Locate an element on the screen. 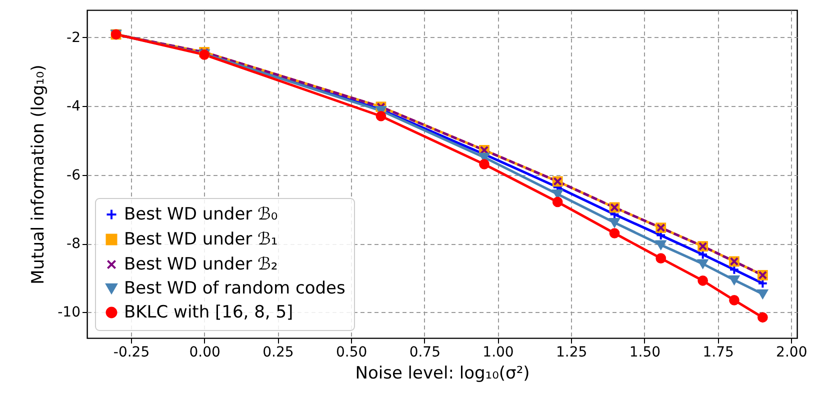  legend-label: Best WD under ℬ₁ is located at coordinates (201, 240).